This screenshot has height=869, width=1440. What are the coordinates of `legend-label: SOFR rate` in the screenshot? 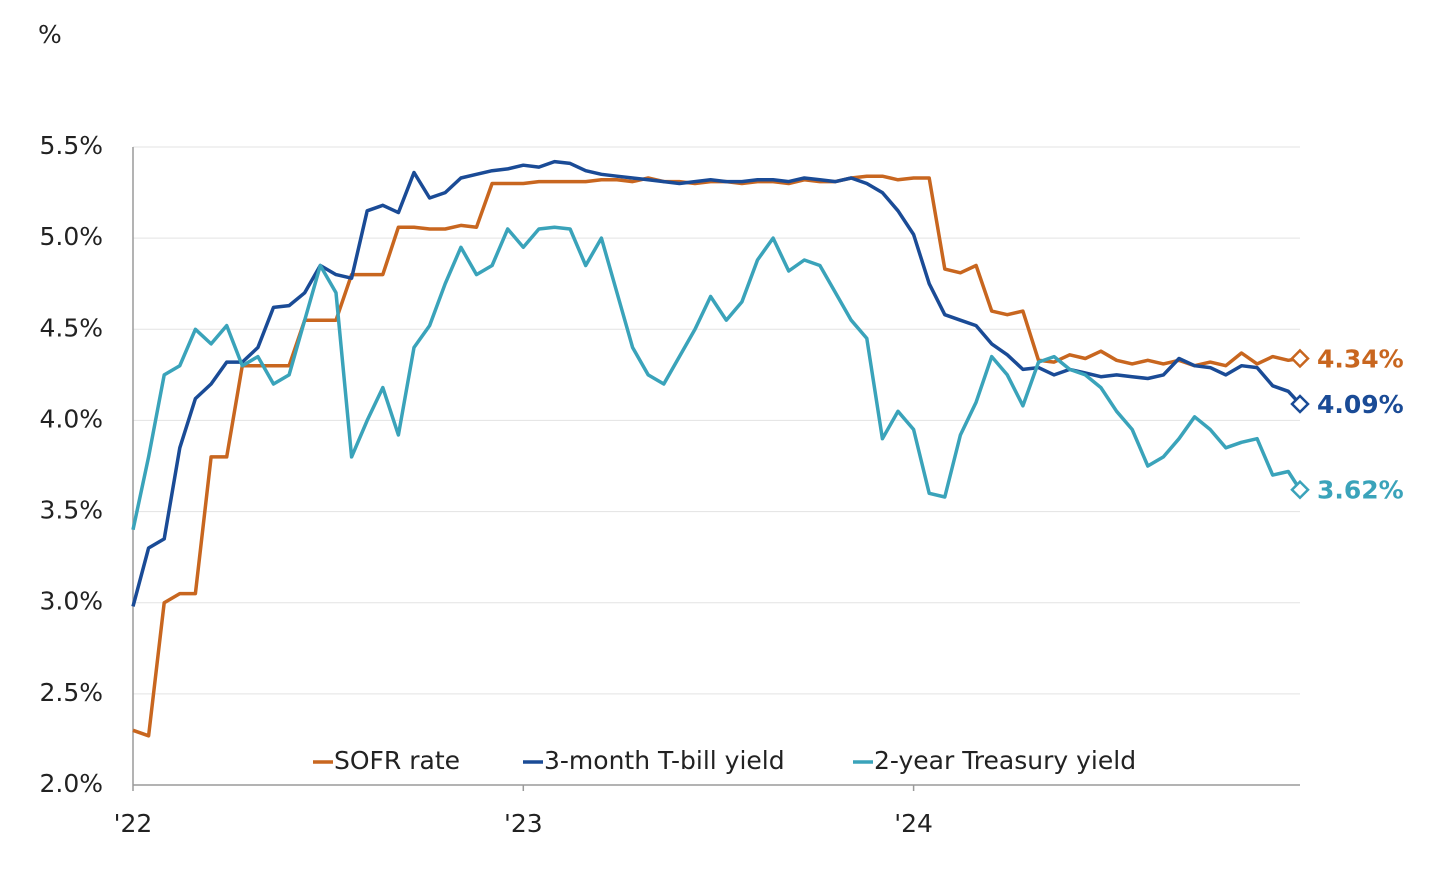 It's located at (397, 760).